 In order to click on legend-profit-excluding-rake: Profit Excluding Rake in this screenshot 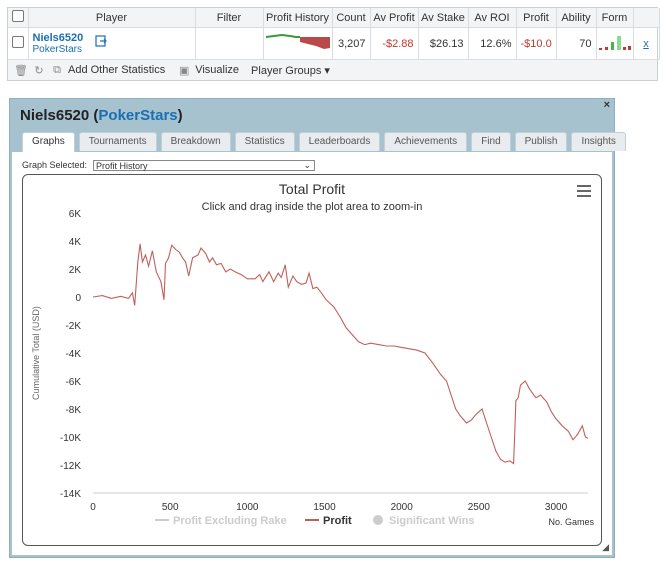, I will do `click(230, 521)`.